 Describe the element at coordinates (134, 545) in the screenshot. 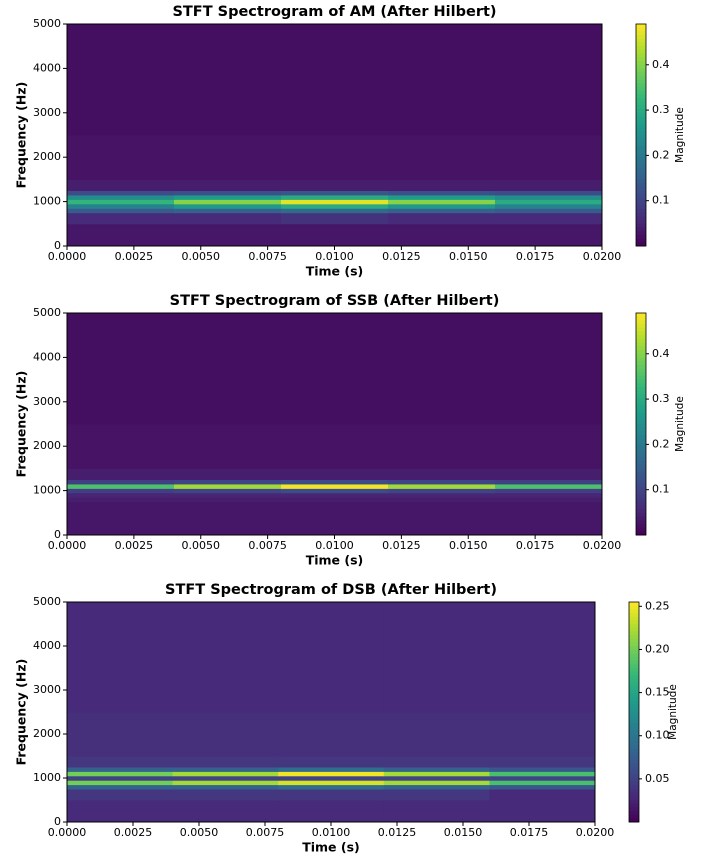

I see `x-tick-label: 0.0025` at that location.